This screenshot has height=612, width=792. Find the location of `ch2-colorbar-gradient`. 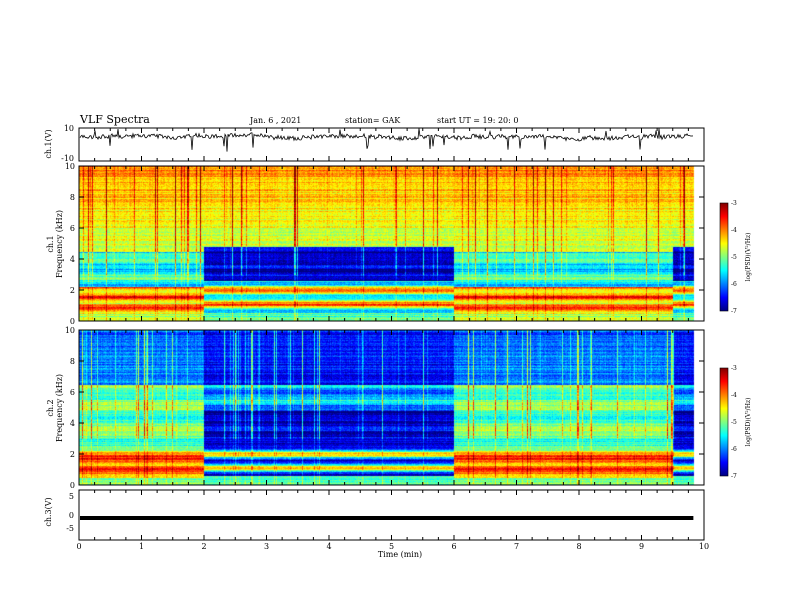

ch2-colorbar-gradient is located at coordinates (724, 422).